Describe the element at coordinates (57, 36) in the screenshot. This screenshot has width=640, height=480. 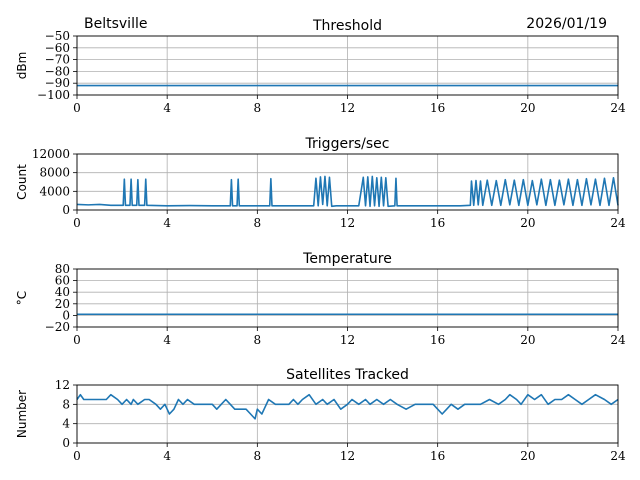
I see `y-tick-label: −50` at that location.